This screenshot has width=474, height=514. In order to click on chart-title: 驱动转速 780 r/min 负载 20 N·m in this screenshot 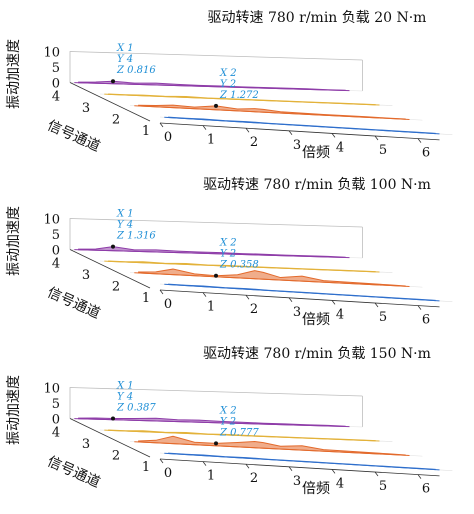, I will do `click(317, 18)`.